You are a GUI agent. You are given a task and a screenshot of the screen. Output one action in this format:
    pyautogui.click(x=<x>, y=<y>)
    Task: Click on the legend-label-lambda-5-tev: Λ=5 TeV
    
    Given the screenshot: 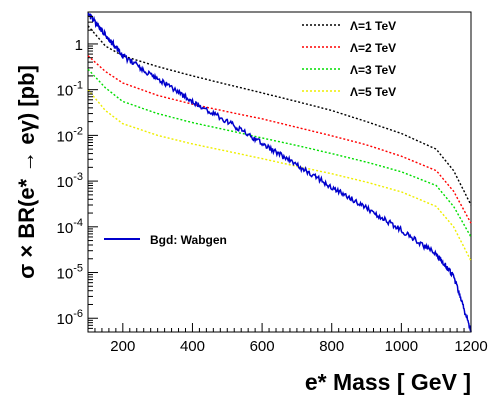 What is the action you would take?
    pyautogui.click(x=373, y=92)
    